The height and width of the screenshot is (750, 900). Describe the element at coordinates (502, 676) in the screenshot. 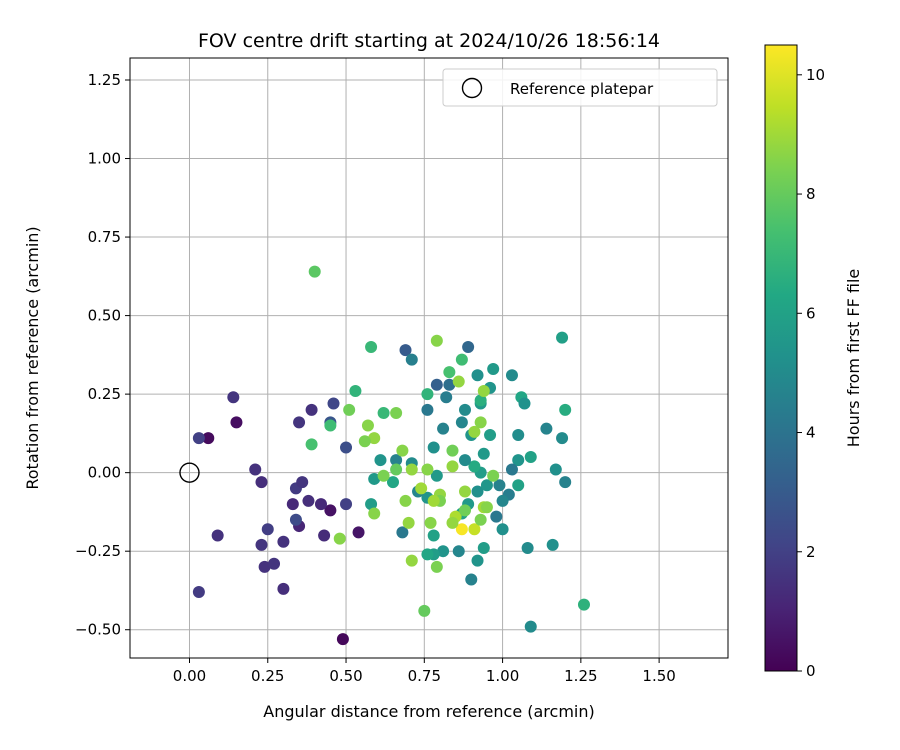

I see `x-tick-label: 1.00` at that location.